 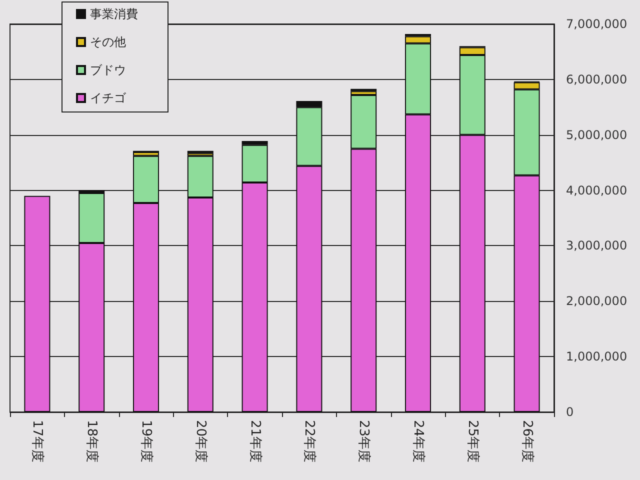 I want to click on y-tick-label: 5,000,000, so click(x=597, y=135).